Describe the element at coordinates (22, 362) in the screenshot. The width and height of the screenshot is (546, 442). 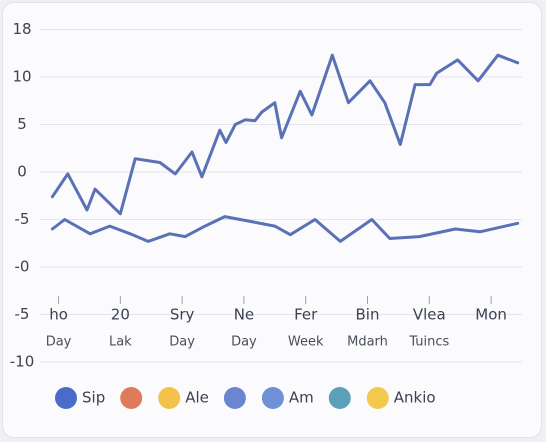
I see `y-tick-label: -10` at that location.